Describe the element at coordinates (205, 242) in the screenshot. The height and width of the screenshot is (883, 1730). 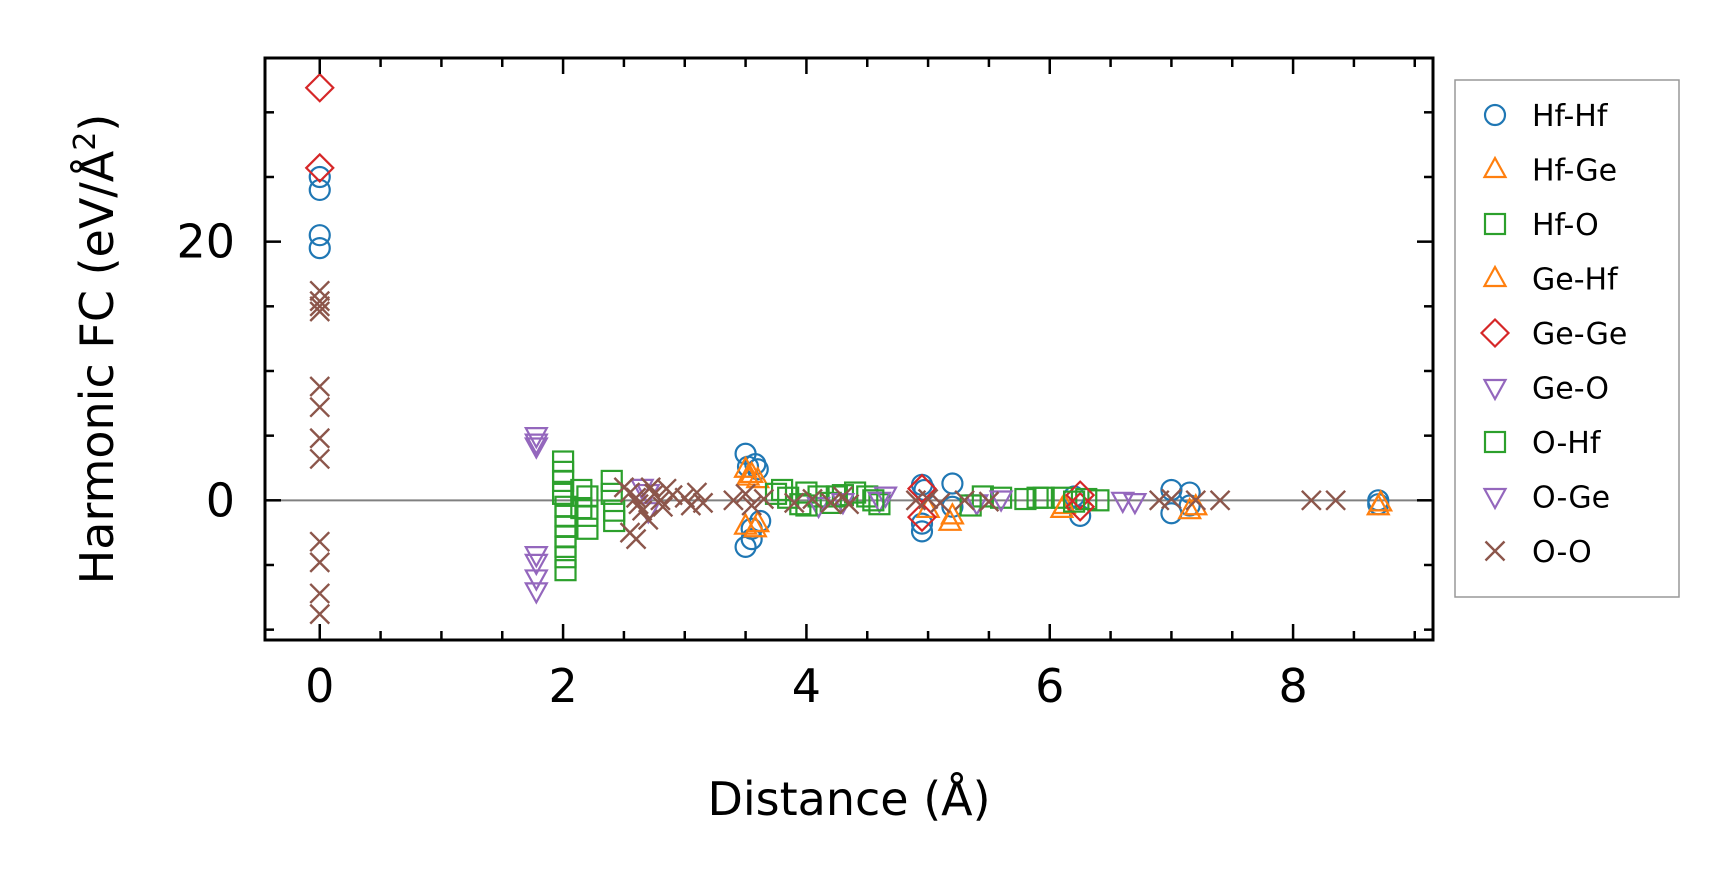
I see `y-tick-label: 20` at that location.